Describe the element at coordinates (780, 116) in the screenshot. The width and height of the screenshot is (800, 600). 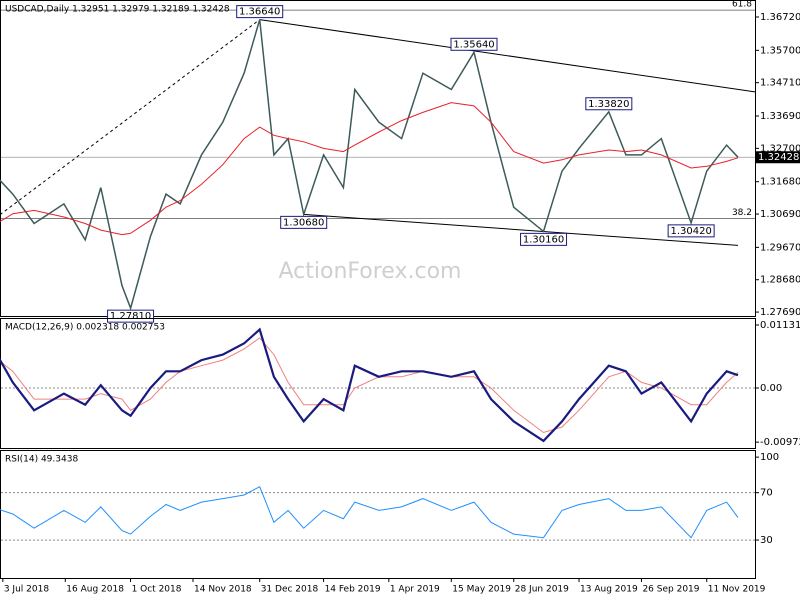
I see `y-tick-label: 1.33690` at that location.